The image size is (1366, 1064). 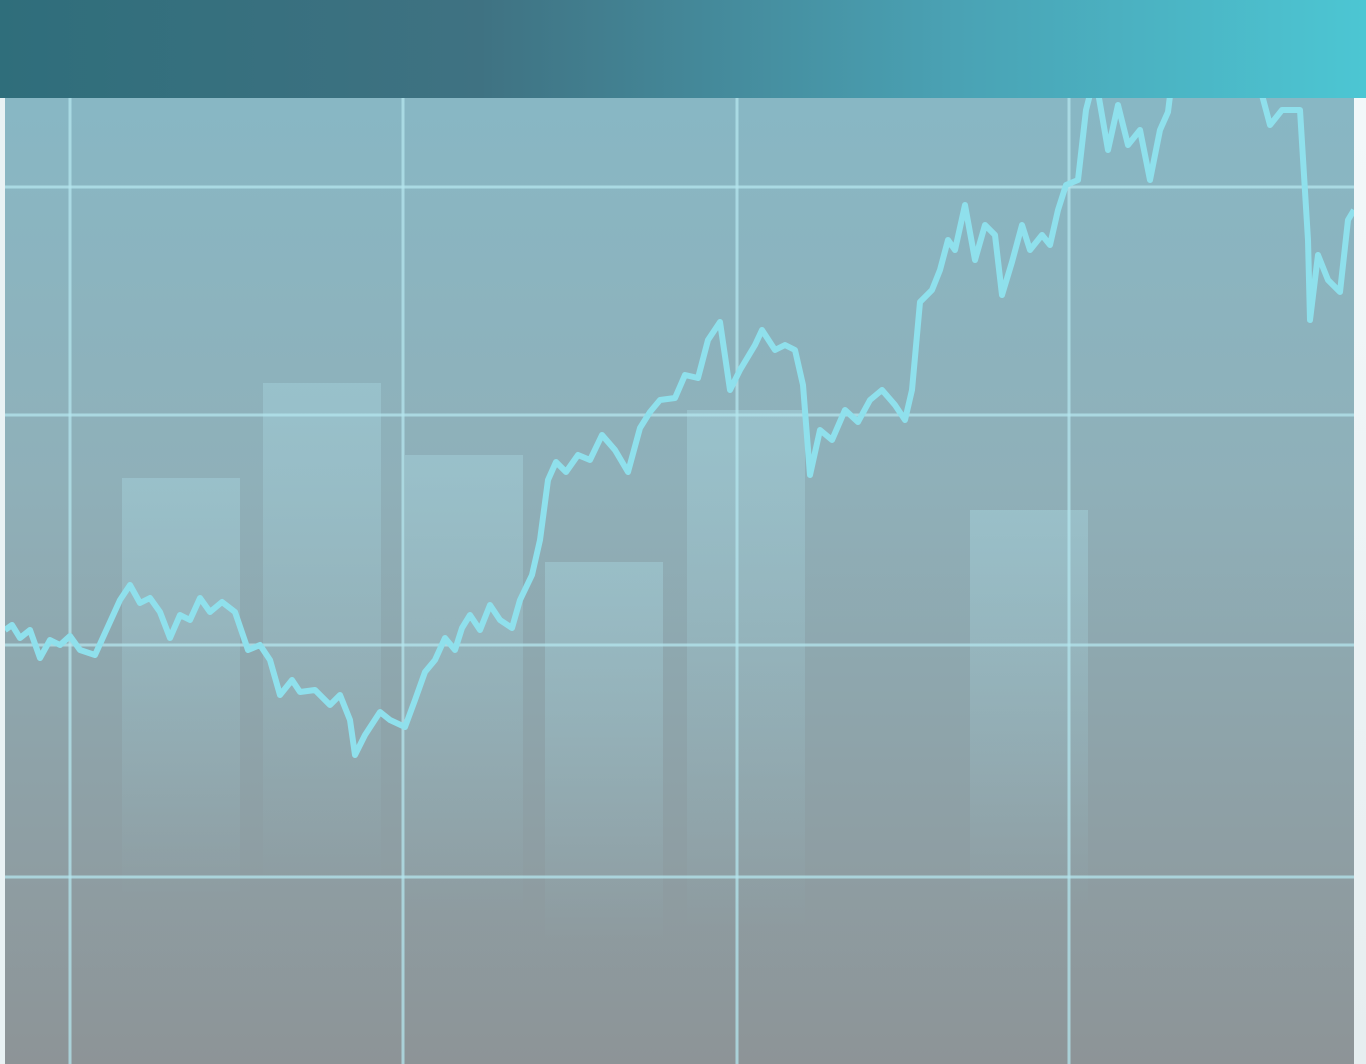 What do you see at coordinates (2, 581) in the screenshot?
I see `left-edge` at bounding box center [2, 581].